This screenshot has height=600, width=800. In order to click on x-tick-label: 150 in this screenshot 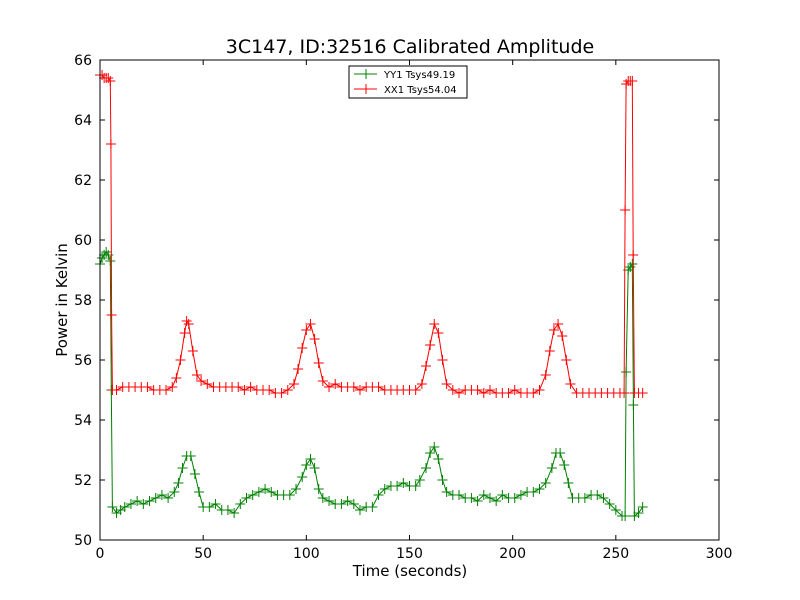, I will do `click(409, 554)`.